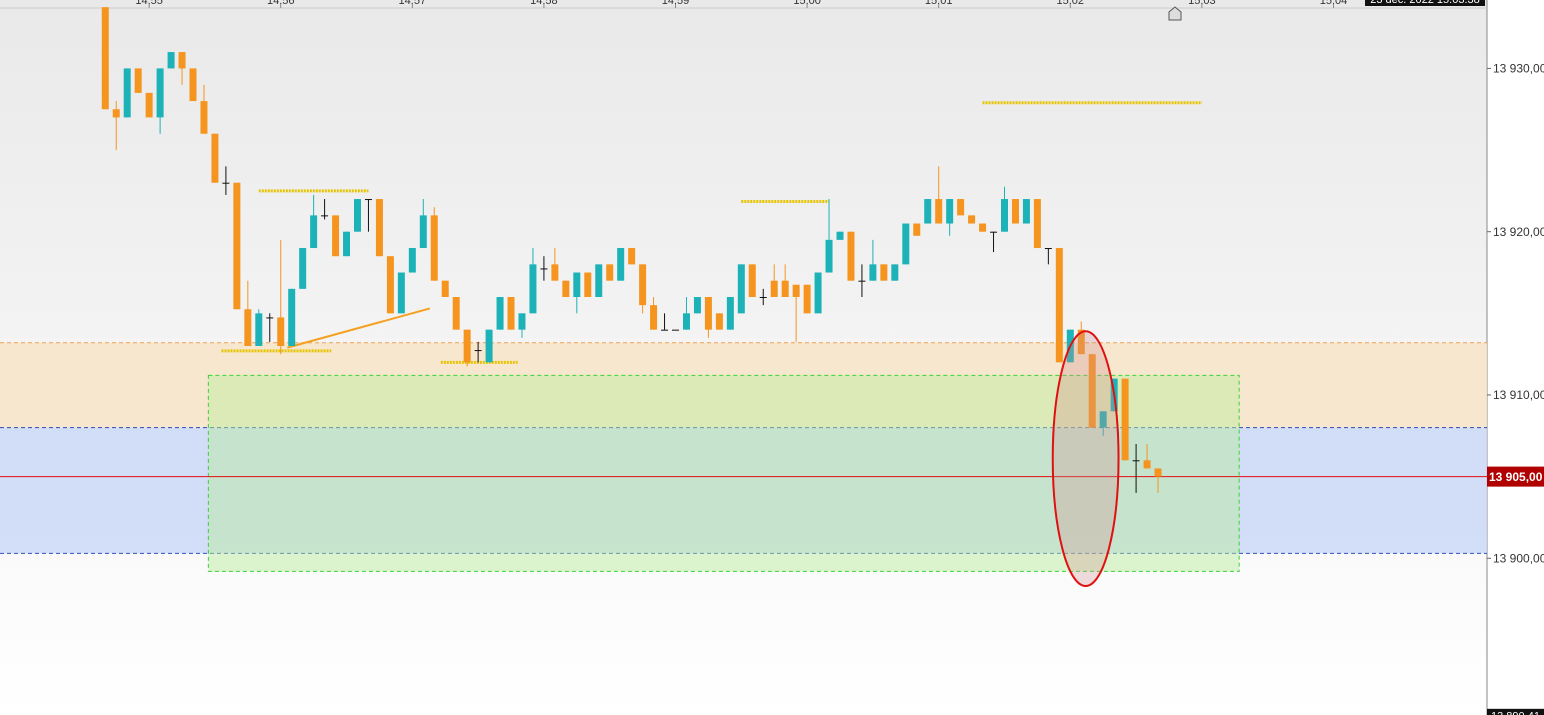  Describe the element at coordinates (1175, 13) in the screenshot. I see `marker-icon` at that location.